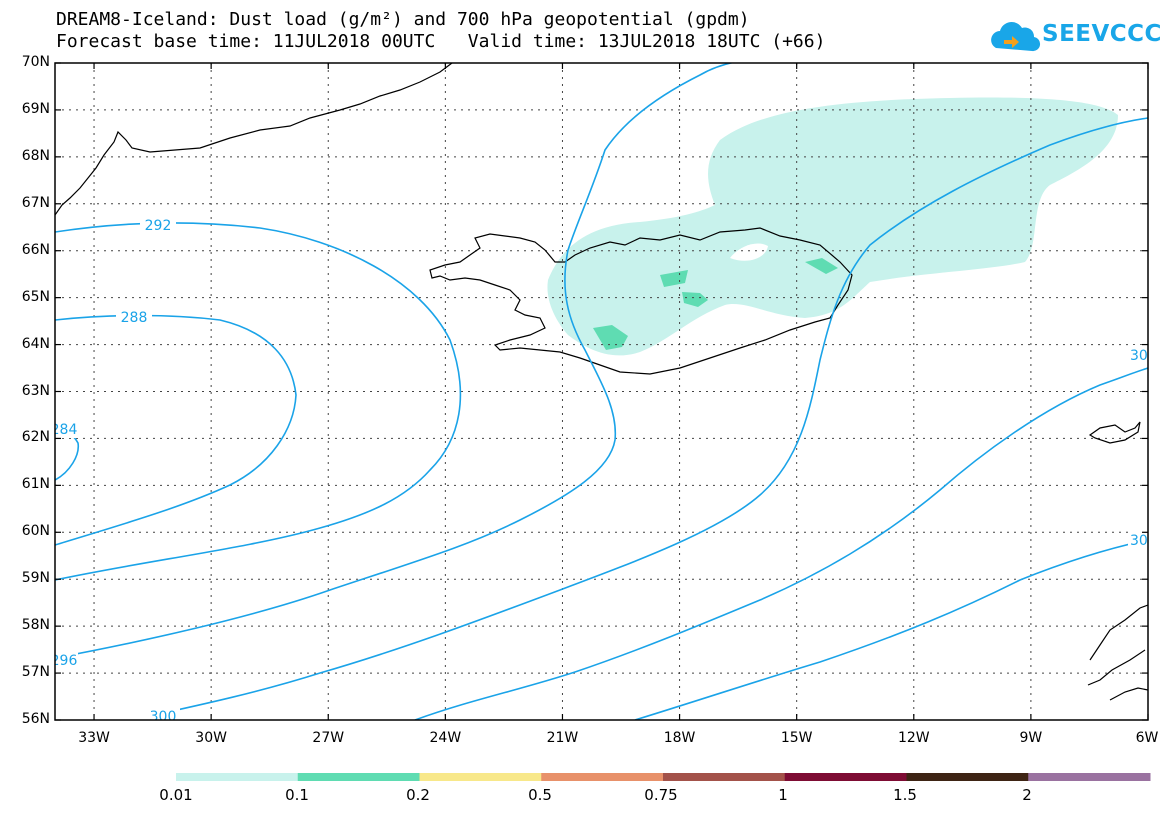 This screenshot has width=1175, height=815. What do you see at coordinates (94, 738) in the screenshot?
I see `lon-label: 33W` at bounding box center [94, 738].